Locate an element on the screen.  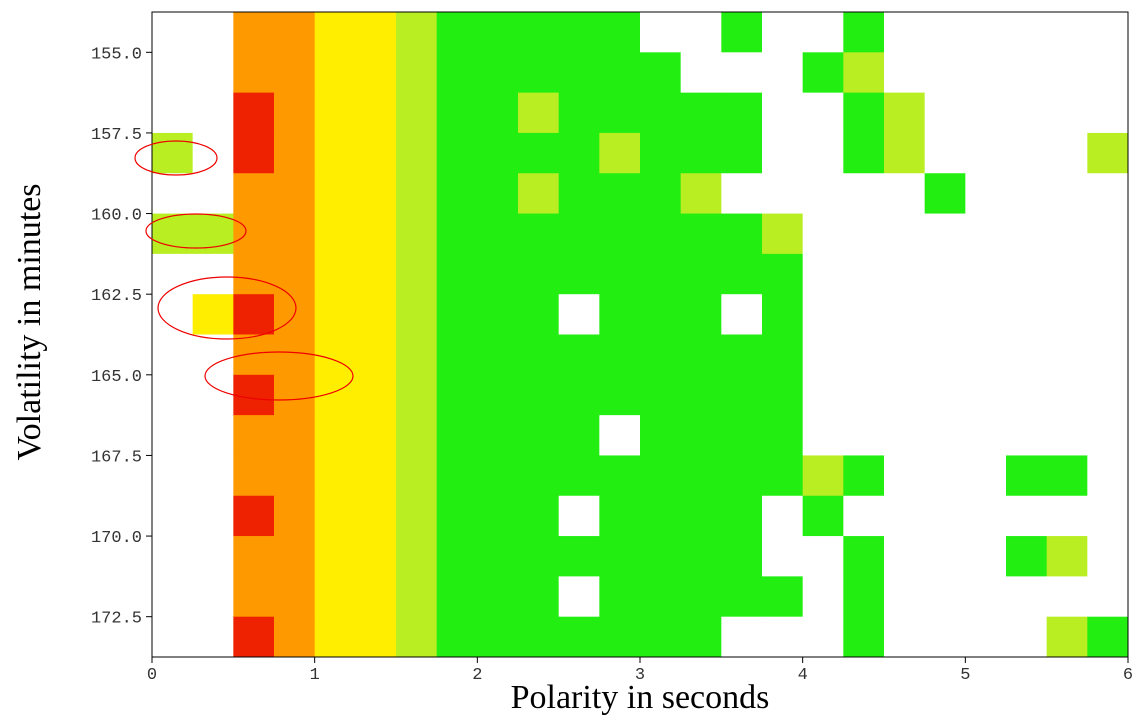
x-tick-label: 1 is located at coordinates (315, 675).